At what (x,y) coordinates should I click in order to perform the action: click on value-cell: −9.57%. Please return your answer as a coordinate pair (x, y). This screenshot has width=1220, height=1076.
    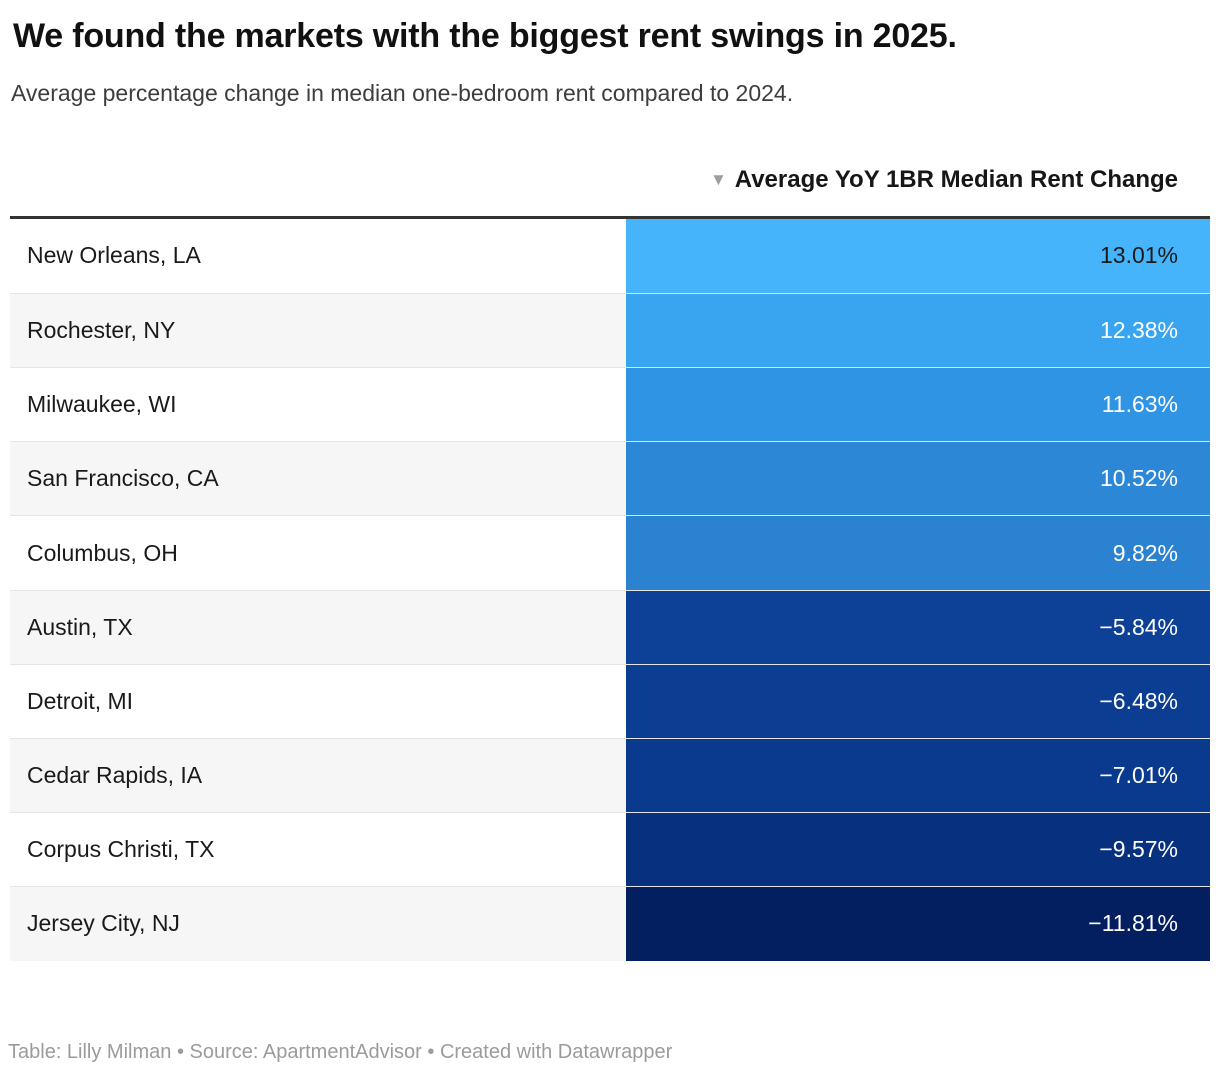
    Looking at the image, I should click on (918, 850).